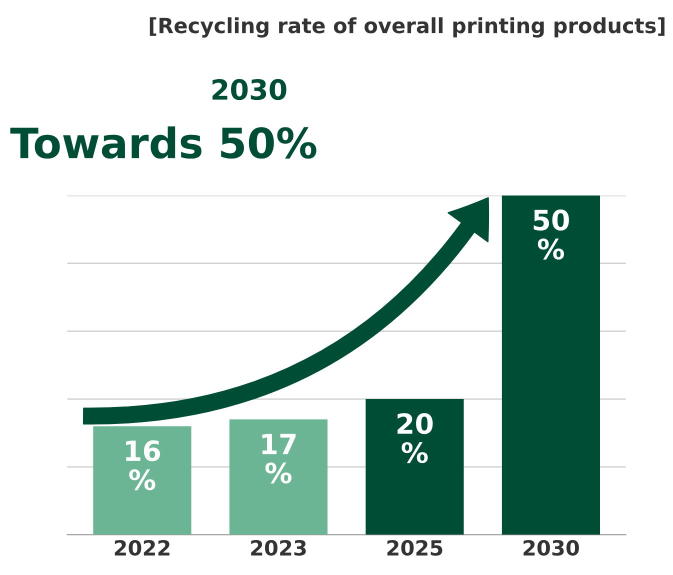 The width and height of the screenshot is (673, 575). Describe the element at coordinates (143, 465) in the screenshot. I see `data-label: 16 %` at that location.